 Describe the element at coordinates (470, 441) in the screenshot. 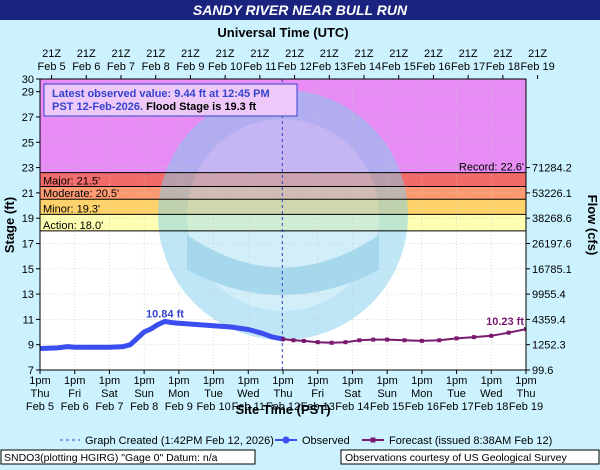

I see `legend-forecast: Forecast (issued 8:38AM Feb 12)` at that location.